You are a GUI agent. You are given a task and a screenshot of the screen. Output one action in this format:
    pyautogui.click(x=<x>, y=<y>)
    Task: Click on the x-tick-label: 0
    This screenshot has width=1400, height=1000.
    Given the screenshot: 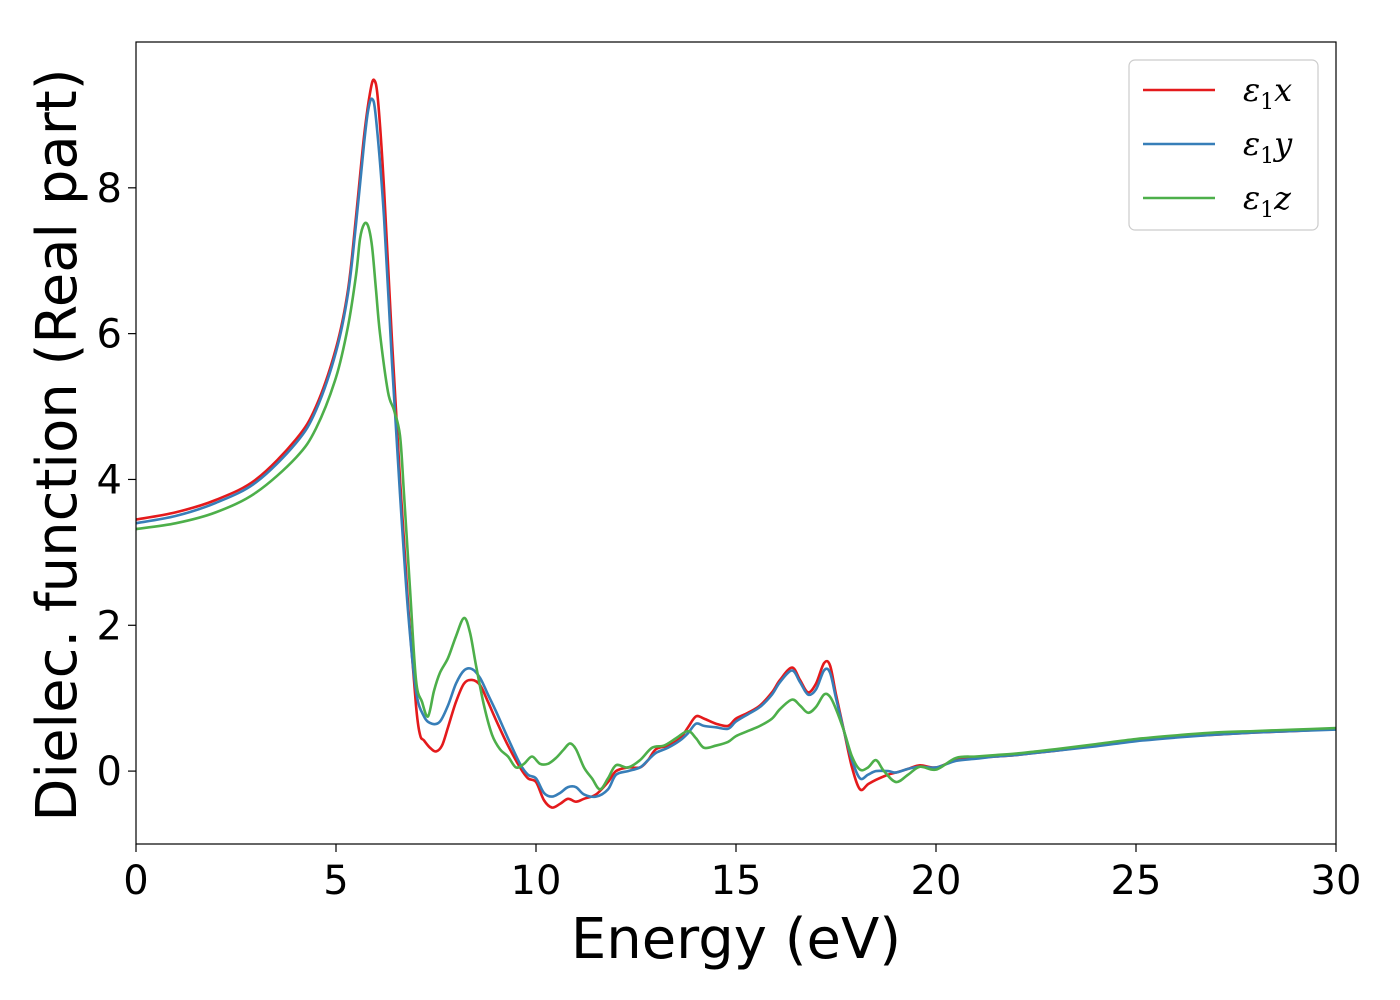 What is the action you would take?
    pyautogui.click(x=135, y=881)
    